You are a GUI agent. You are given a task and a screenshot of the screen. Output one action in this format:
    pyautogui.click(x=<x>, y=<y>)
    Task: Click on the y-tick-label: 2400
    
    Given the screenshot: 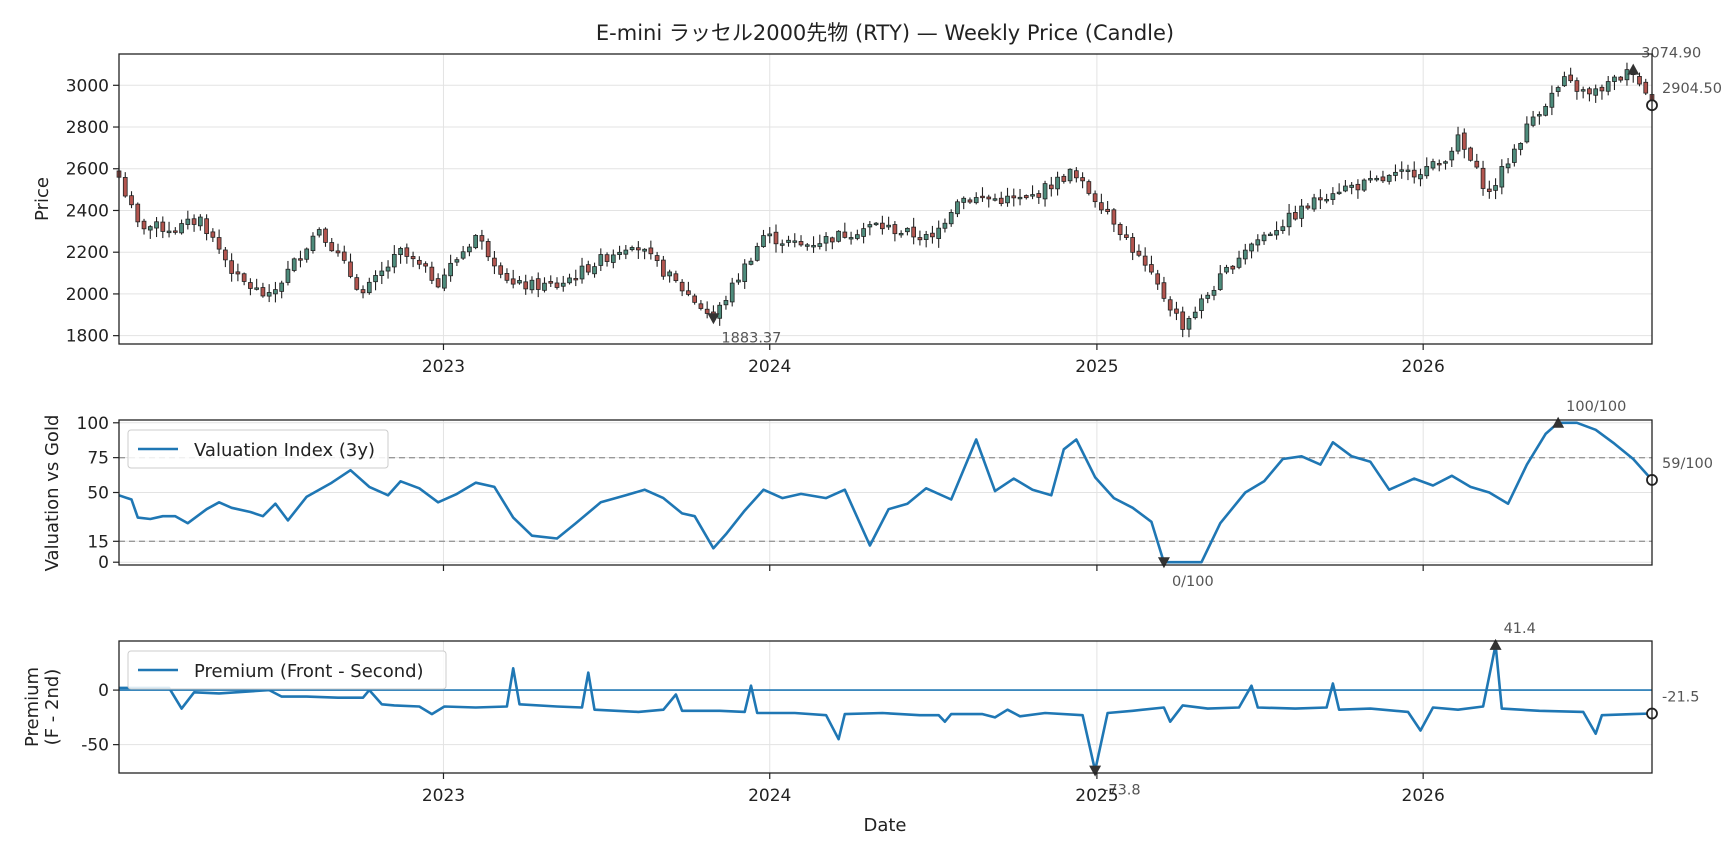 What is the action you would take?
    pyautogui.click(x=87, y=211)
    